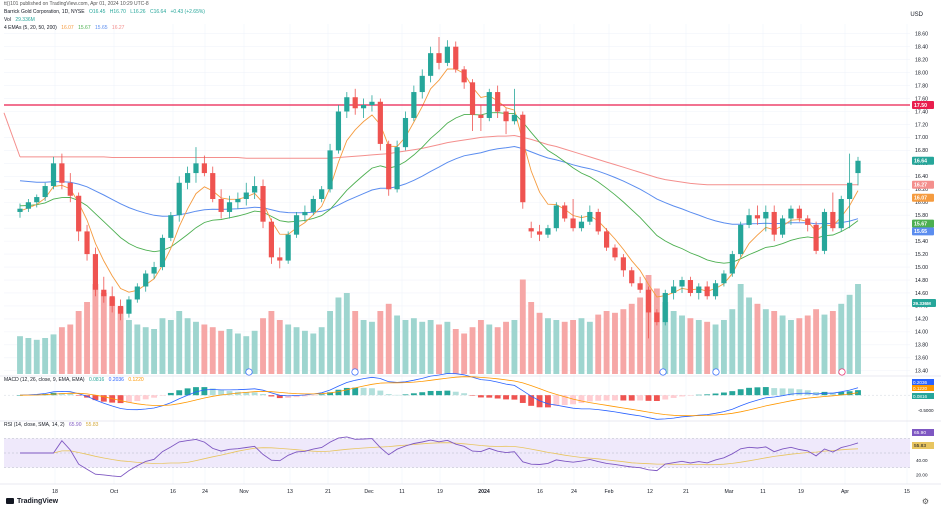 The height and width of the screenshot is (515, 941). I want to click on last-price-tag: 16.64, so click(920, 162).